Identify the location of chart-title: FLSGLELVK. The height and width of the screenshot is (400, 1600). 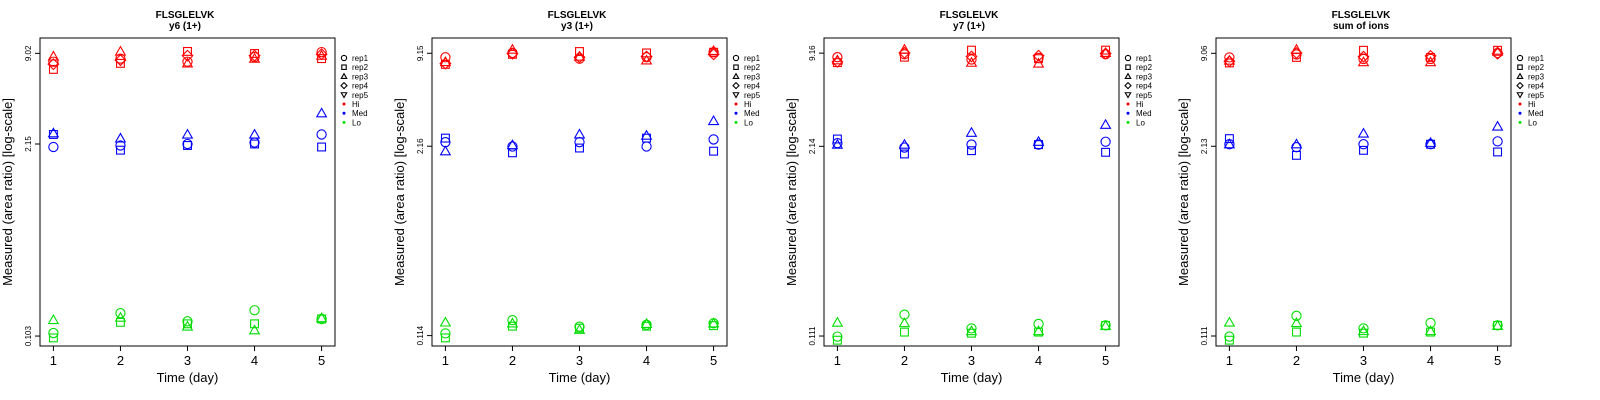
(969, 15).